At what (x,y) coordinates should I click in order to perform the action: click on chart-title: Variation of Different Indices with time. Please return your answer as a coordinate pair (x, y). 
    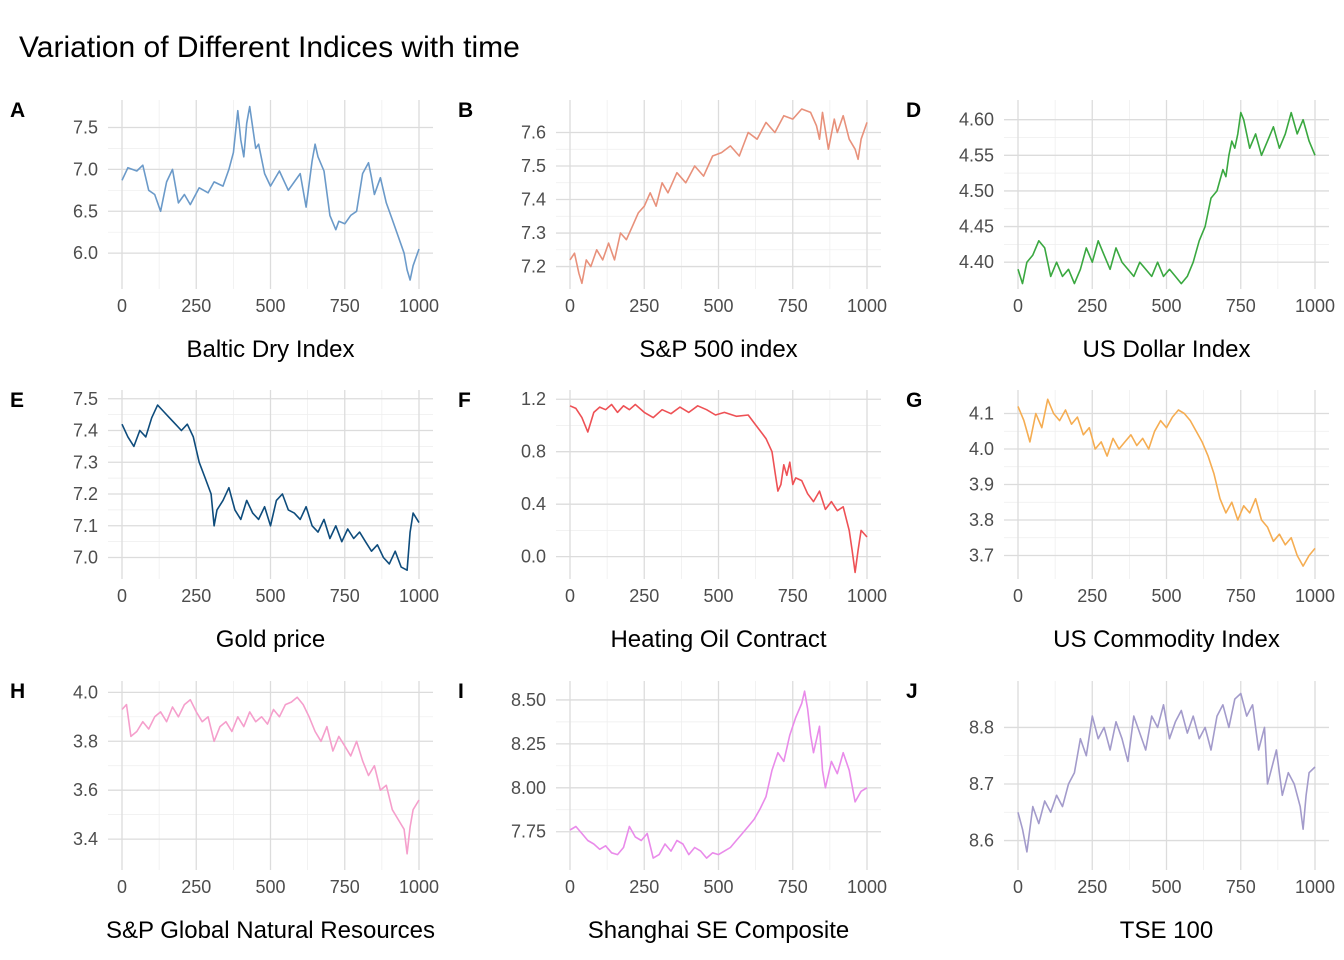
    Looking at the image, I should click on (269, 47).